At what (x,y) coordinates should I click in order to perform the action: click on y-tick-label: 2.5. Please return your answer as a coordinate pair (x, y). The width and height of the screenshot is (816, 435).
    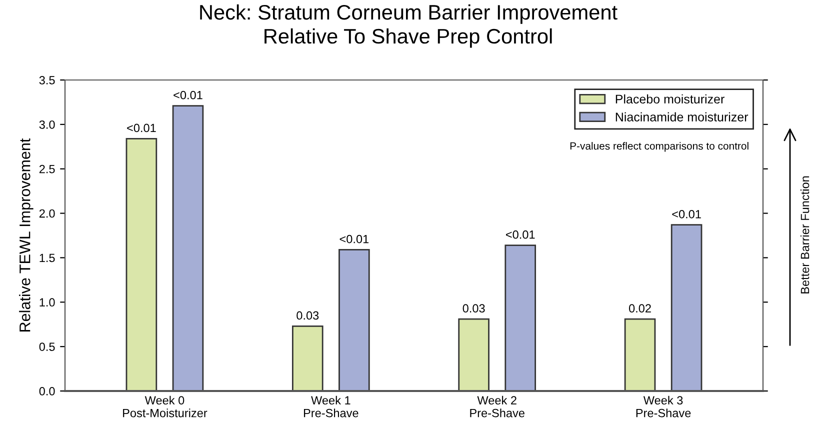
    Looking at the image, I should click on (47, 169).